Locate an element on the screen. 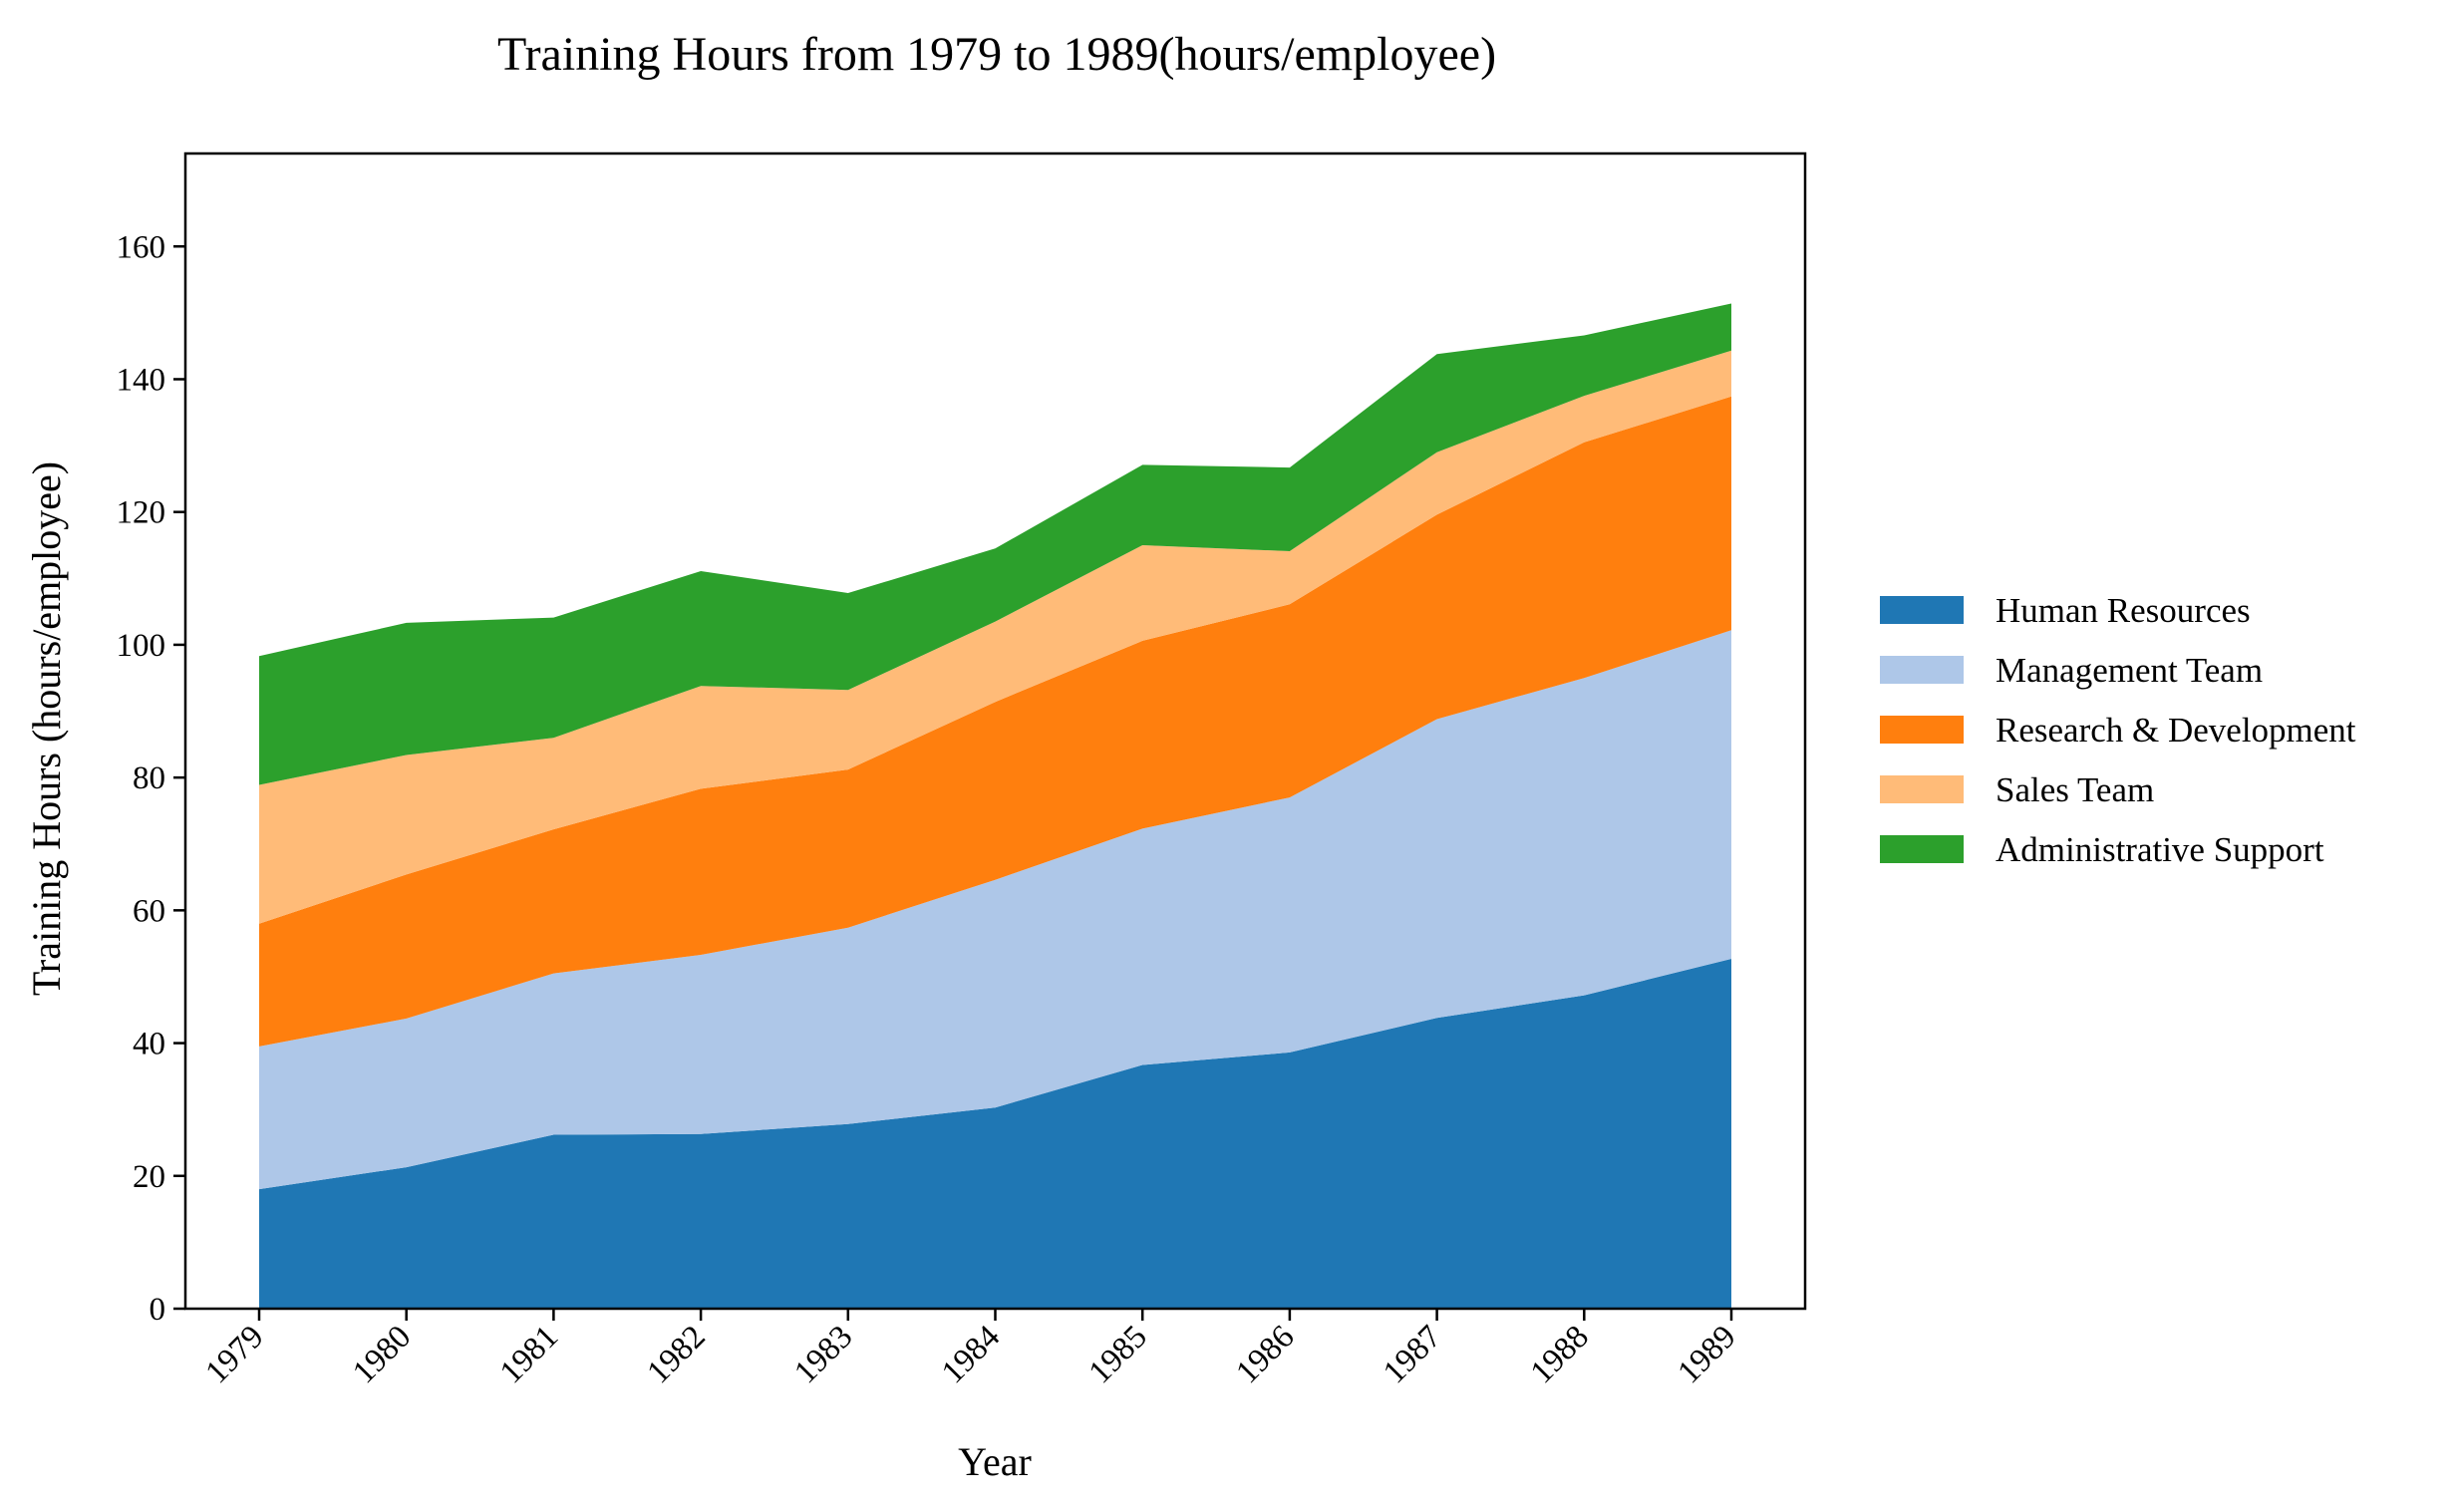 The height and width of the screenshot is (1512, 2459). x-tick-label: 1985 is located at coordinates (1118, 1355).